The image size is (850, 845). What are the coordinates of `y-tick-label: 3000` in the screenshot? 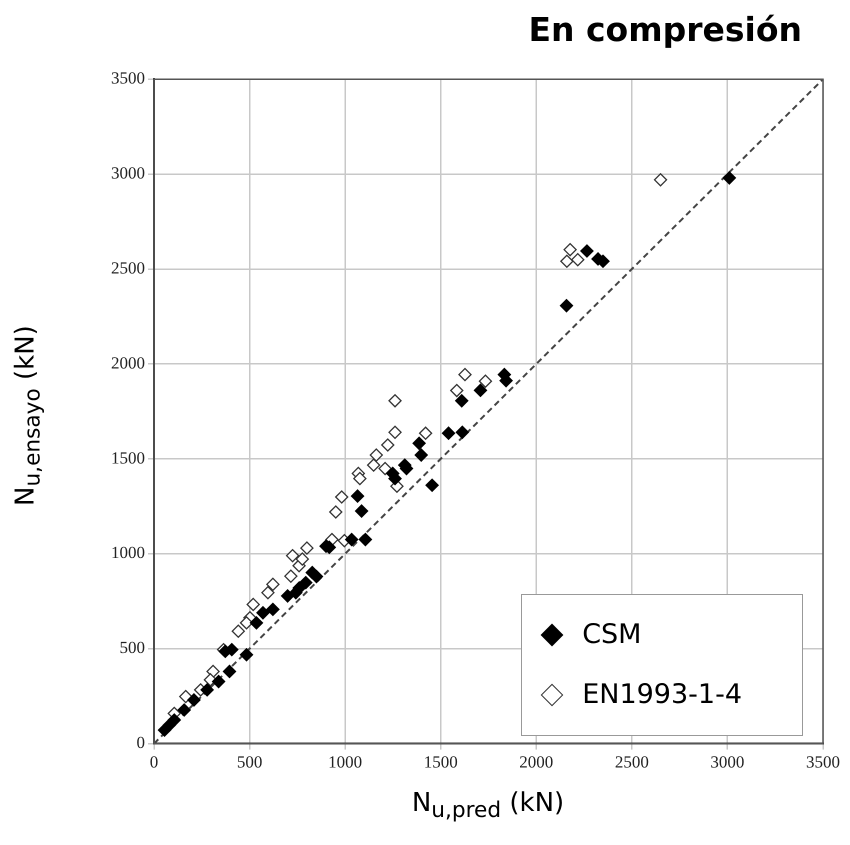 It's located at (128, 173).